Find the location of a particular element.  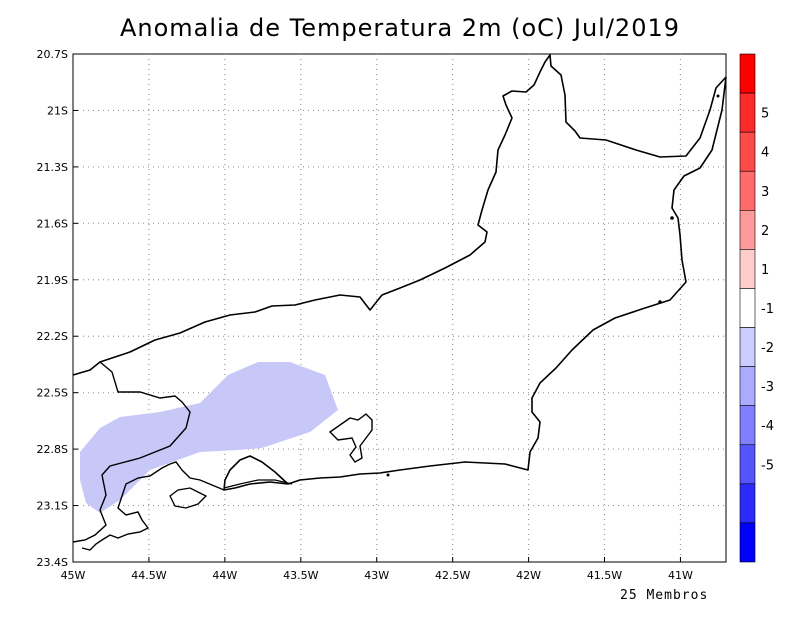

y-tick-label: 23.4S is located at coordinates (52, 562).